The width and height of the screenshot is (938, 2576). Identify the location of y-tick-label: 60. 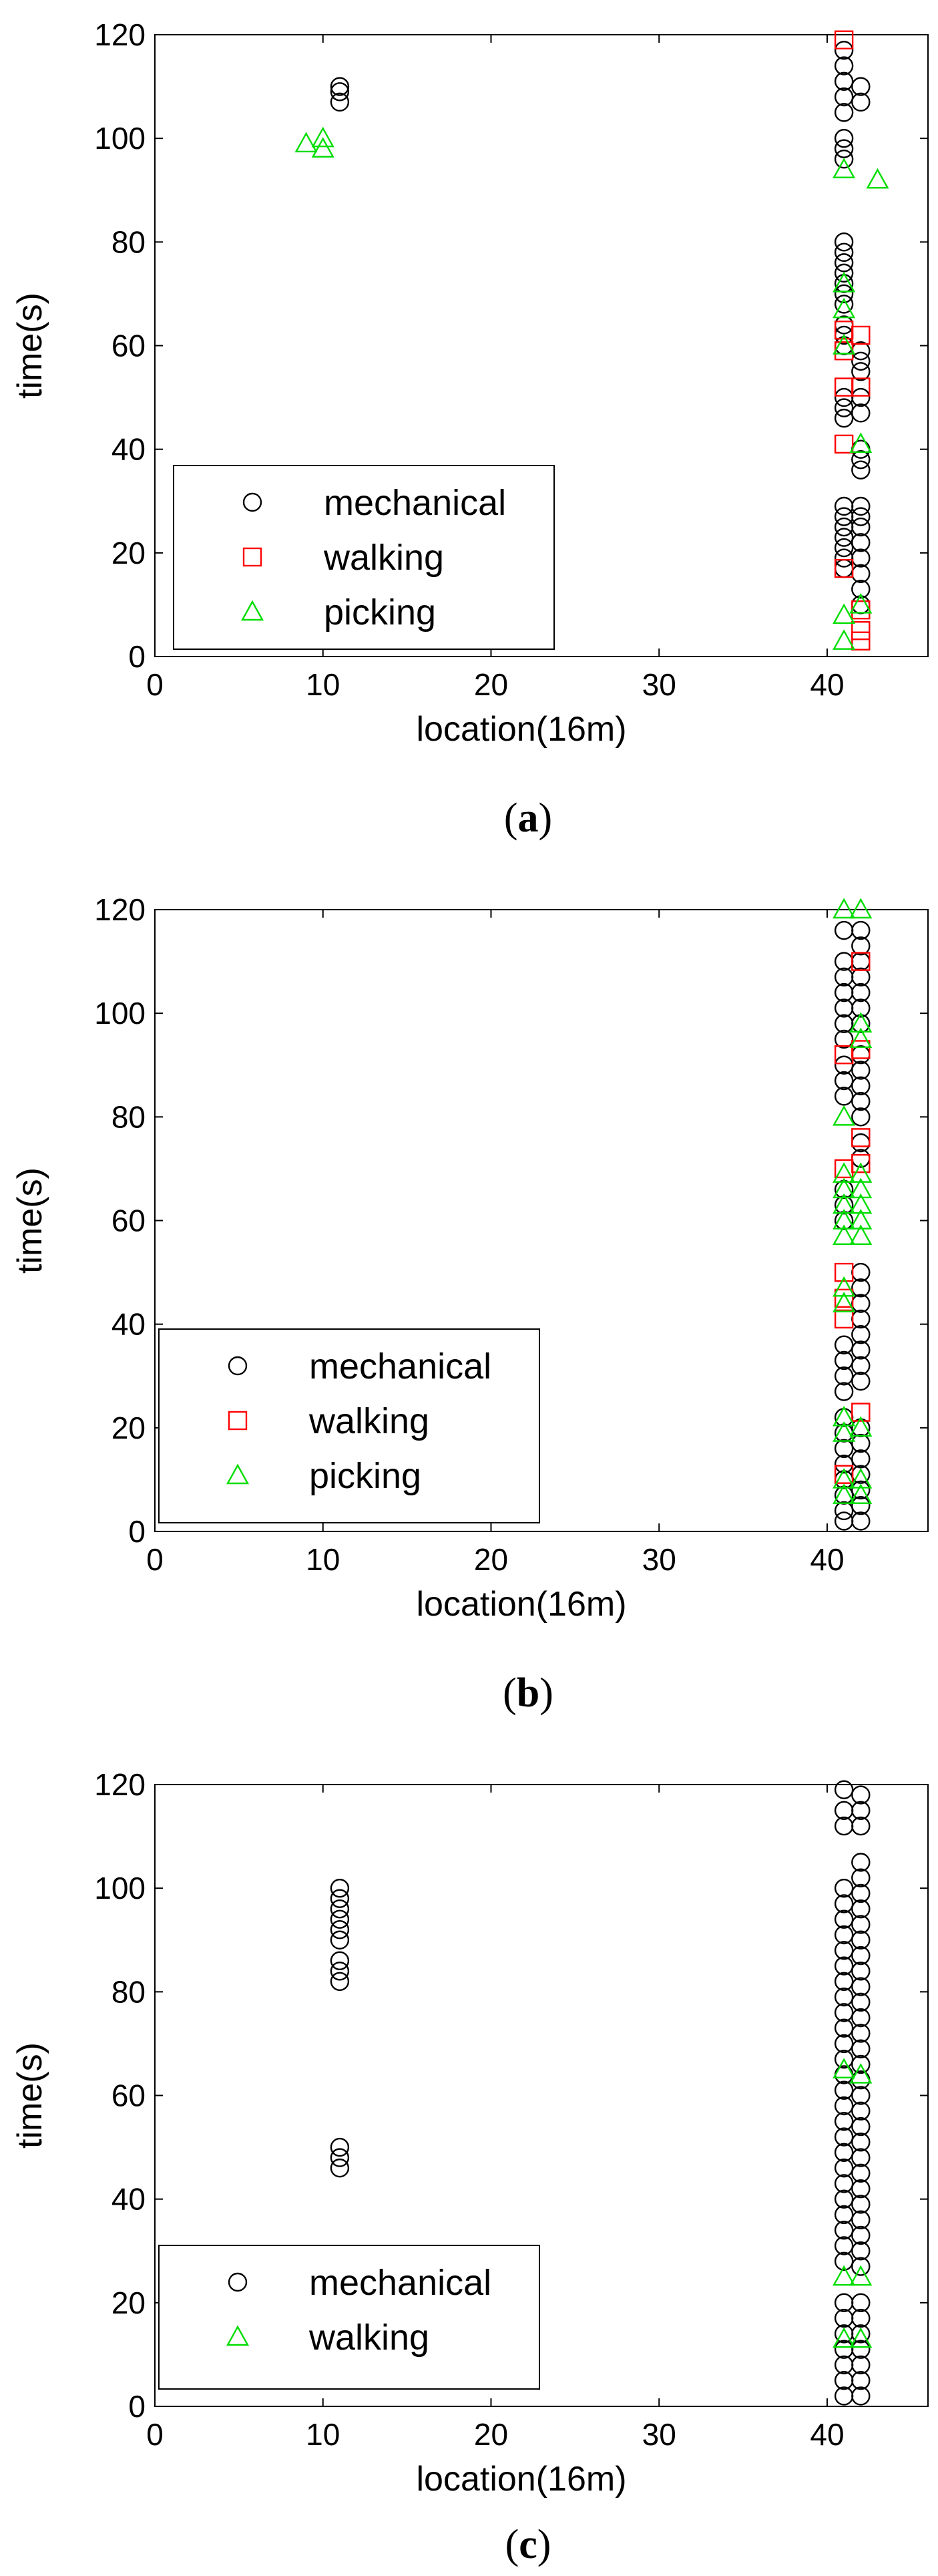
(128, 1221).